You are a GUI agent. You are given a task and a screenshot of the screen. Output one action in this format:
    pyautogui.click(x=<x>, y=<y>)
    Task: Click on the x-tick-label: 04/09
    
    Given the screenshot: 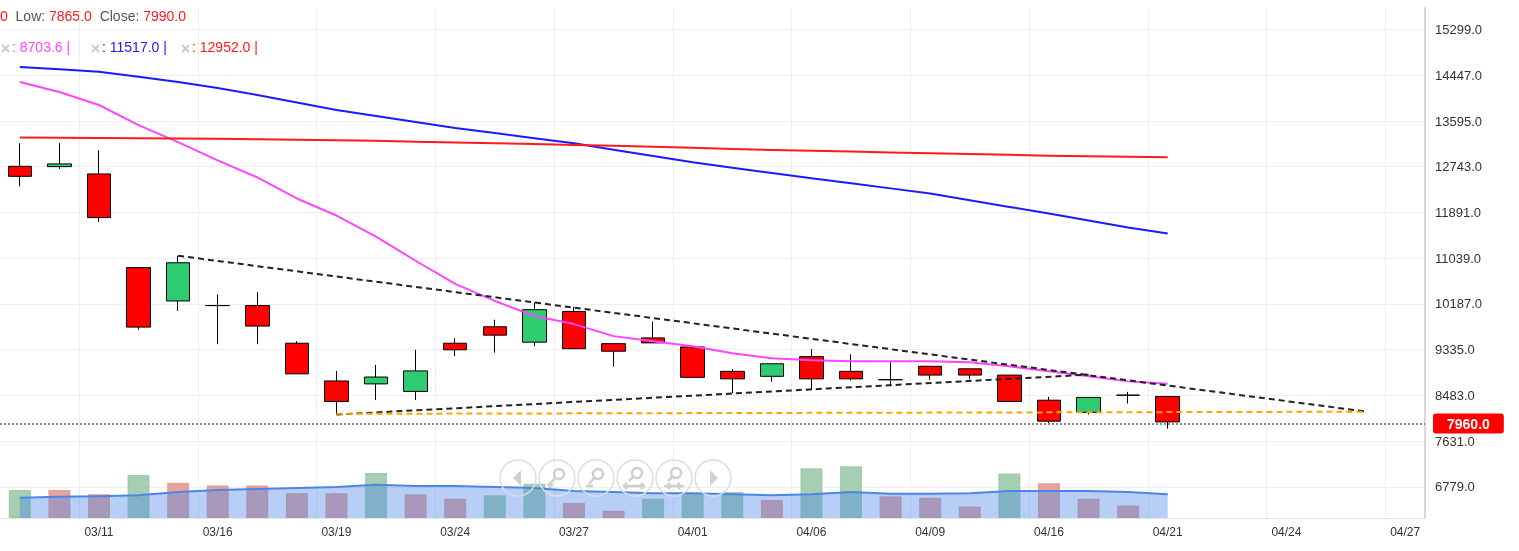 What is the action you would take?
    pyautogui.click(x=930, y=532)
    